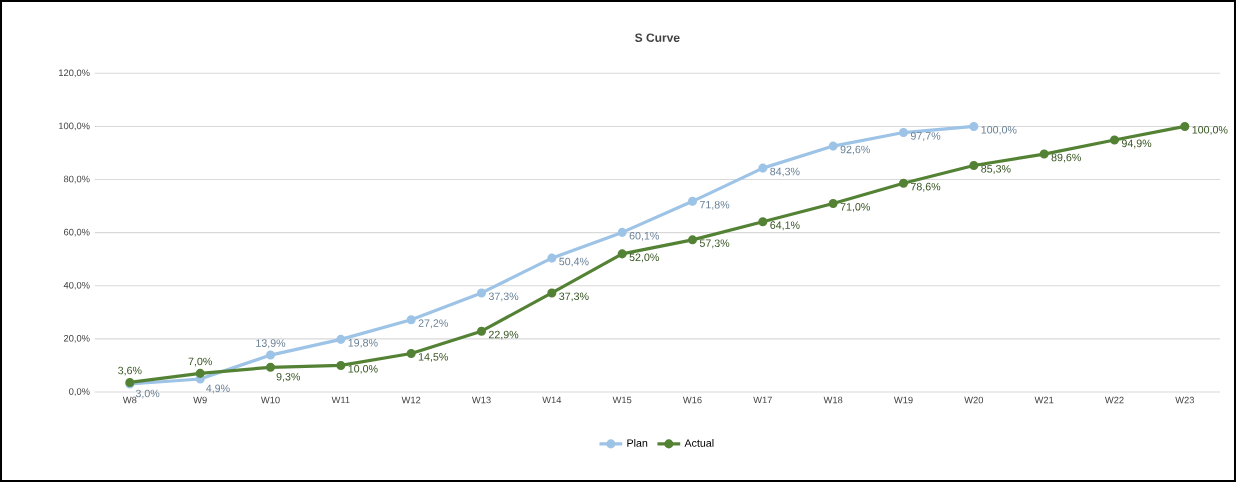 The width and height of the screenshot is (1236, 482). Describe the element at coordinates (762, 400) in the screenshot. I see `x-tick-label: W17` at that location.